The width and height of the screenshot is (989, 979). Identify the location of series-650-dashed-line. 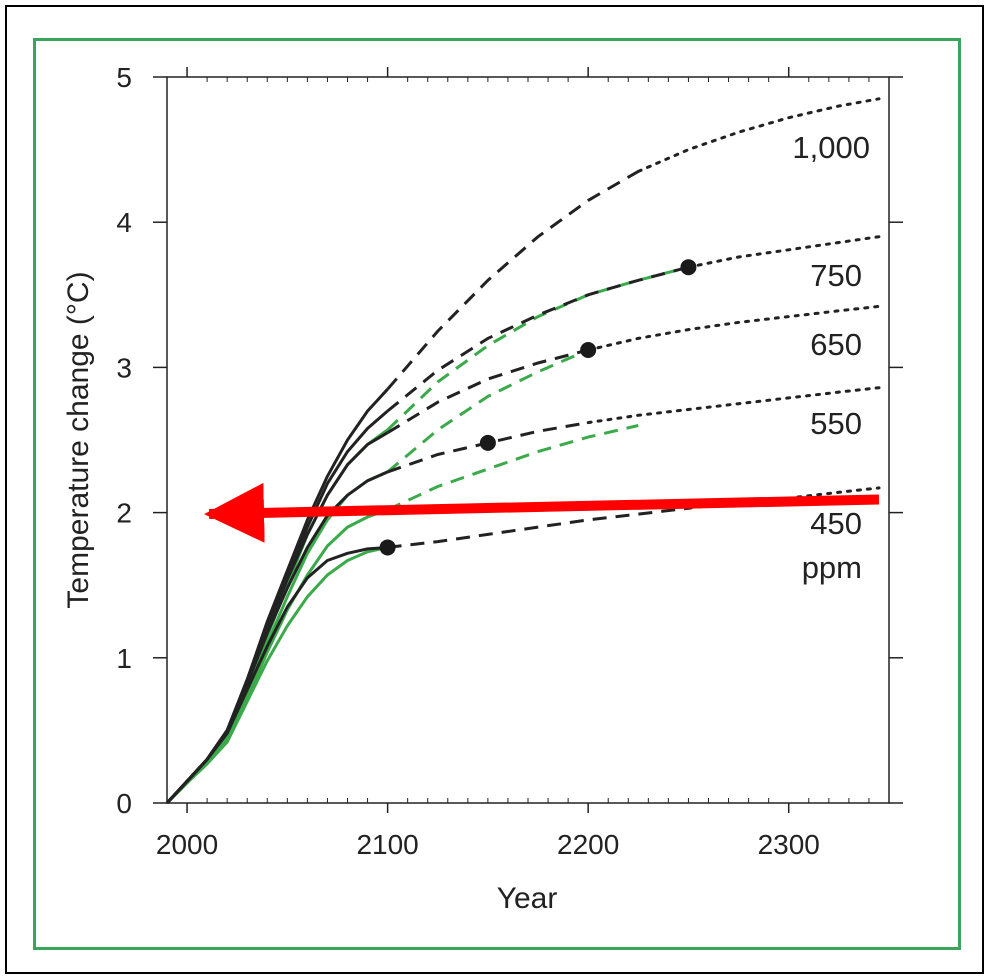
(487, 391).